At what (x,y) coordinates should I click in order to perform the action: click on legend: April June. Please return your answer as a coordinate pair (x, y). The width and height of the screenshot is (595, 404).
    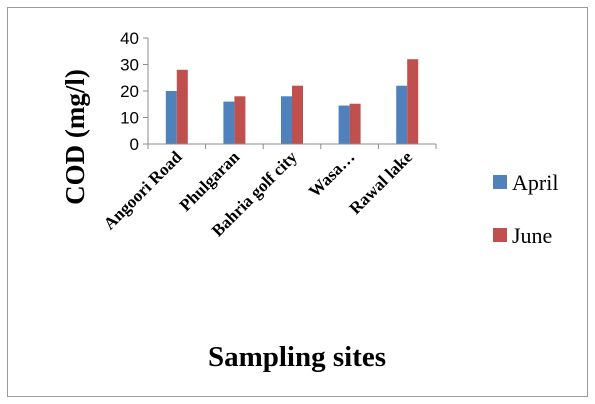
    Looking at the image, I should click on (525, 209).